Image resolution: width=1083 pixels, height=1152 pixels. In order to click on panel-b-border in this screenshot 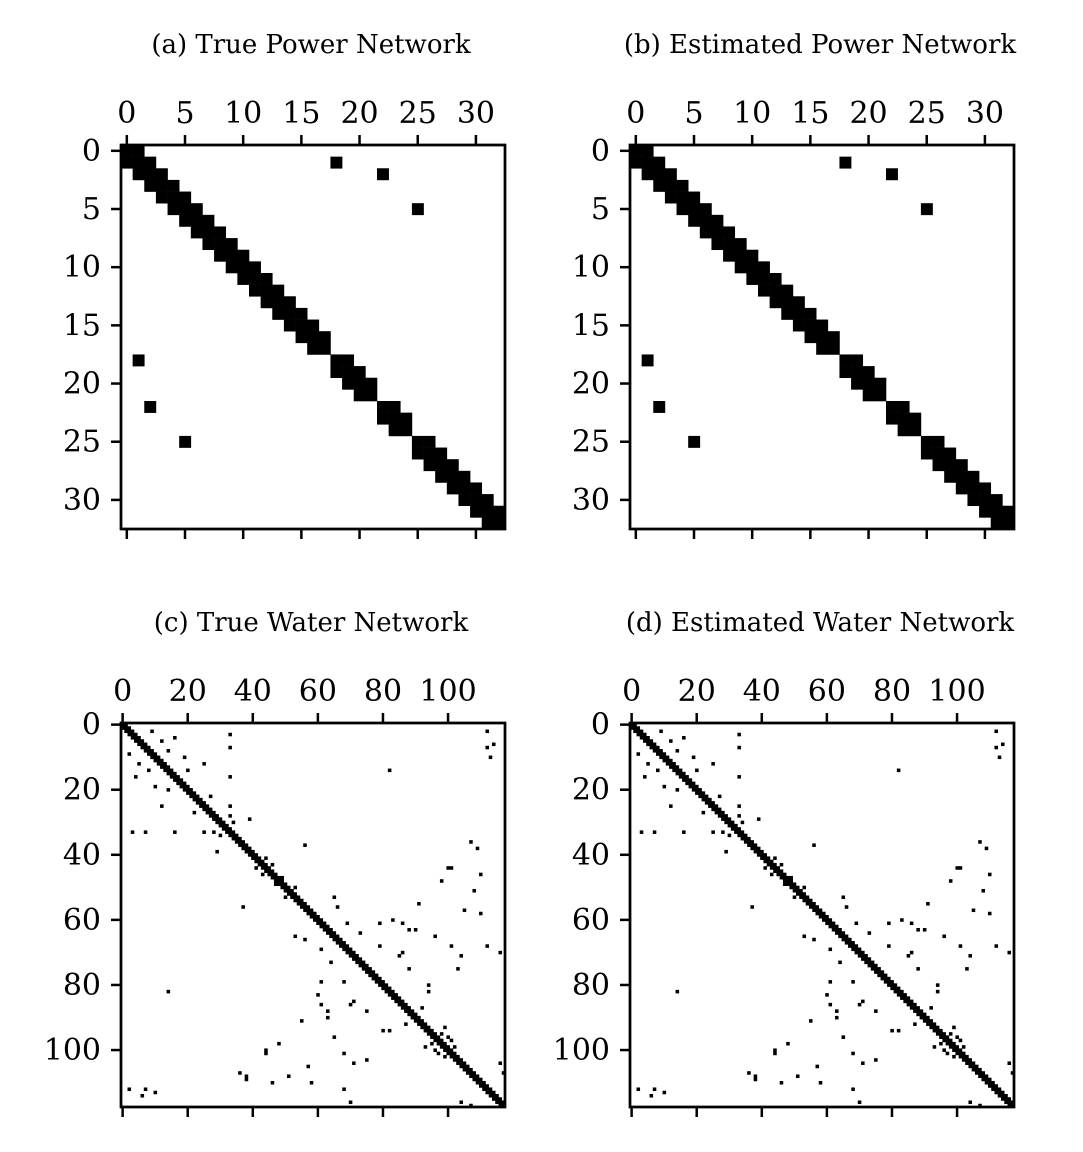, I will do `click(822, 337)`.